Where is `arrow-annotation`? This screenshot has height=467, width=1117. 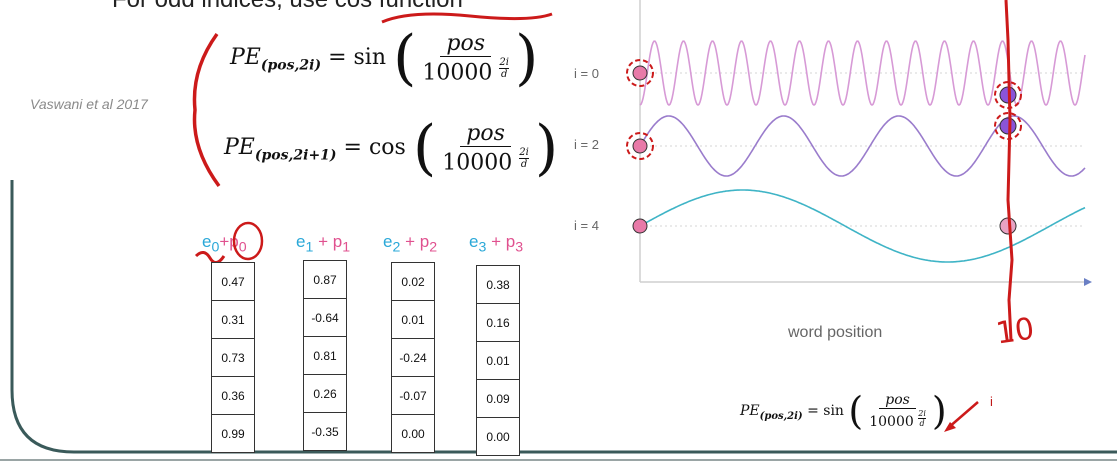
arrow-annotation is located at coordinates (961, 416).